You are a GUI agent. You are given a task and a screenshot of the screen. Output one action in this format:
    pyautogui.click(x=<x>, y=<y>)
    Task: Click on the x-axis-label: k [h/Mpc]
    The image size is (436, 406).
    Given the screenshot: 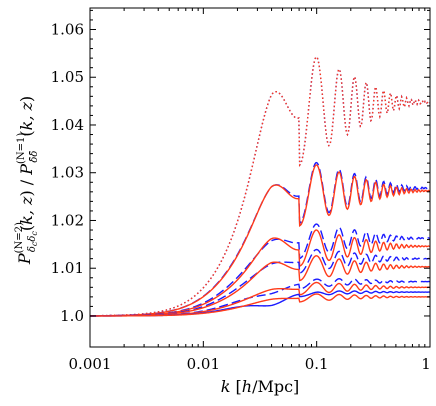 What is the action you would take?
    pyautogui.click(x=260, y=386)
    